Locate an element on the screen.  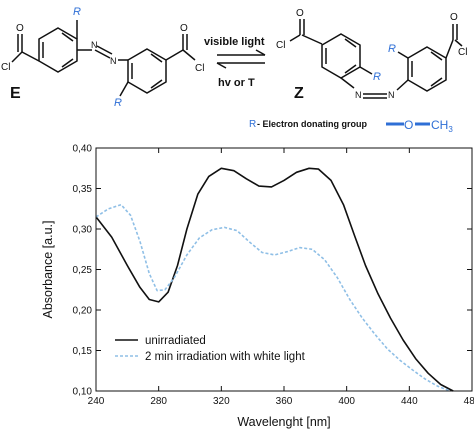
z-left-oxygen: O is located at coordinates (300, 13).